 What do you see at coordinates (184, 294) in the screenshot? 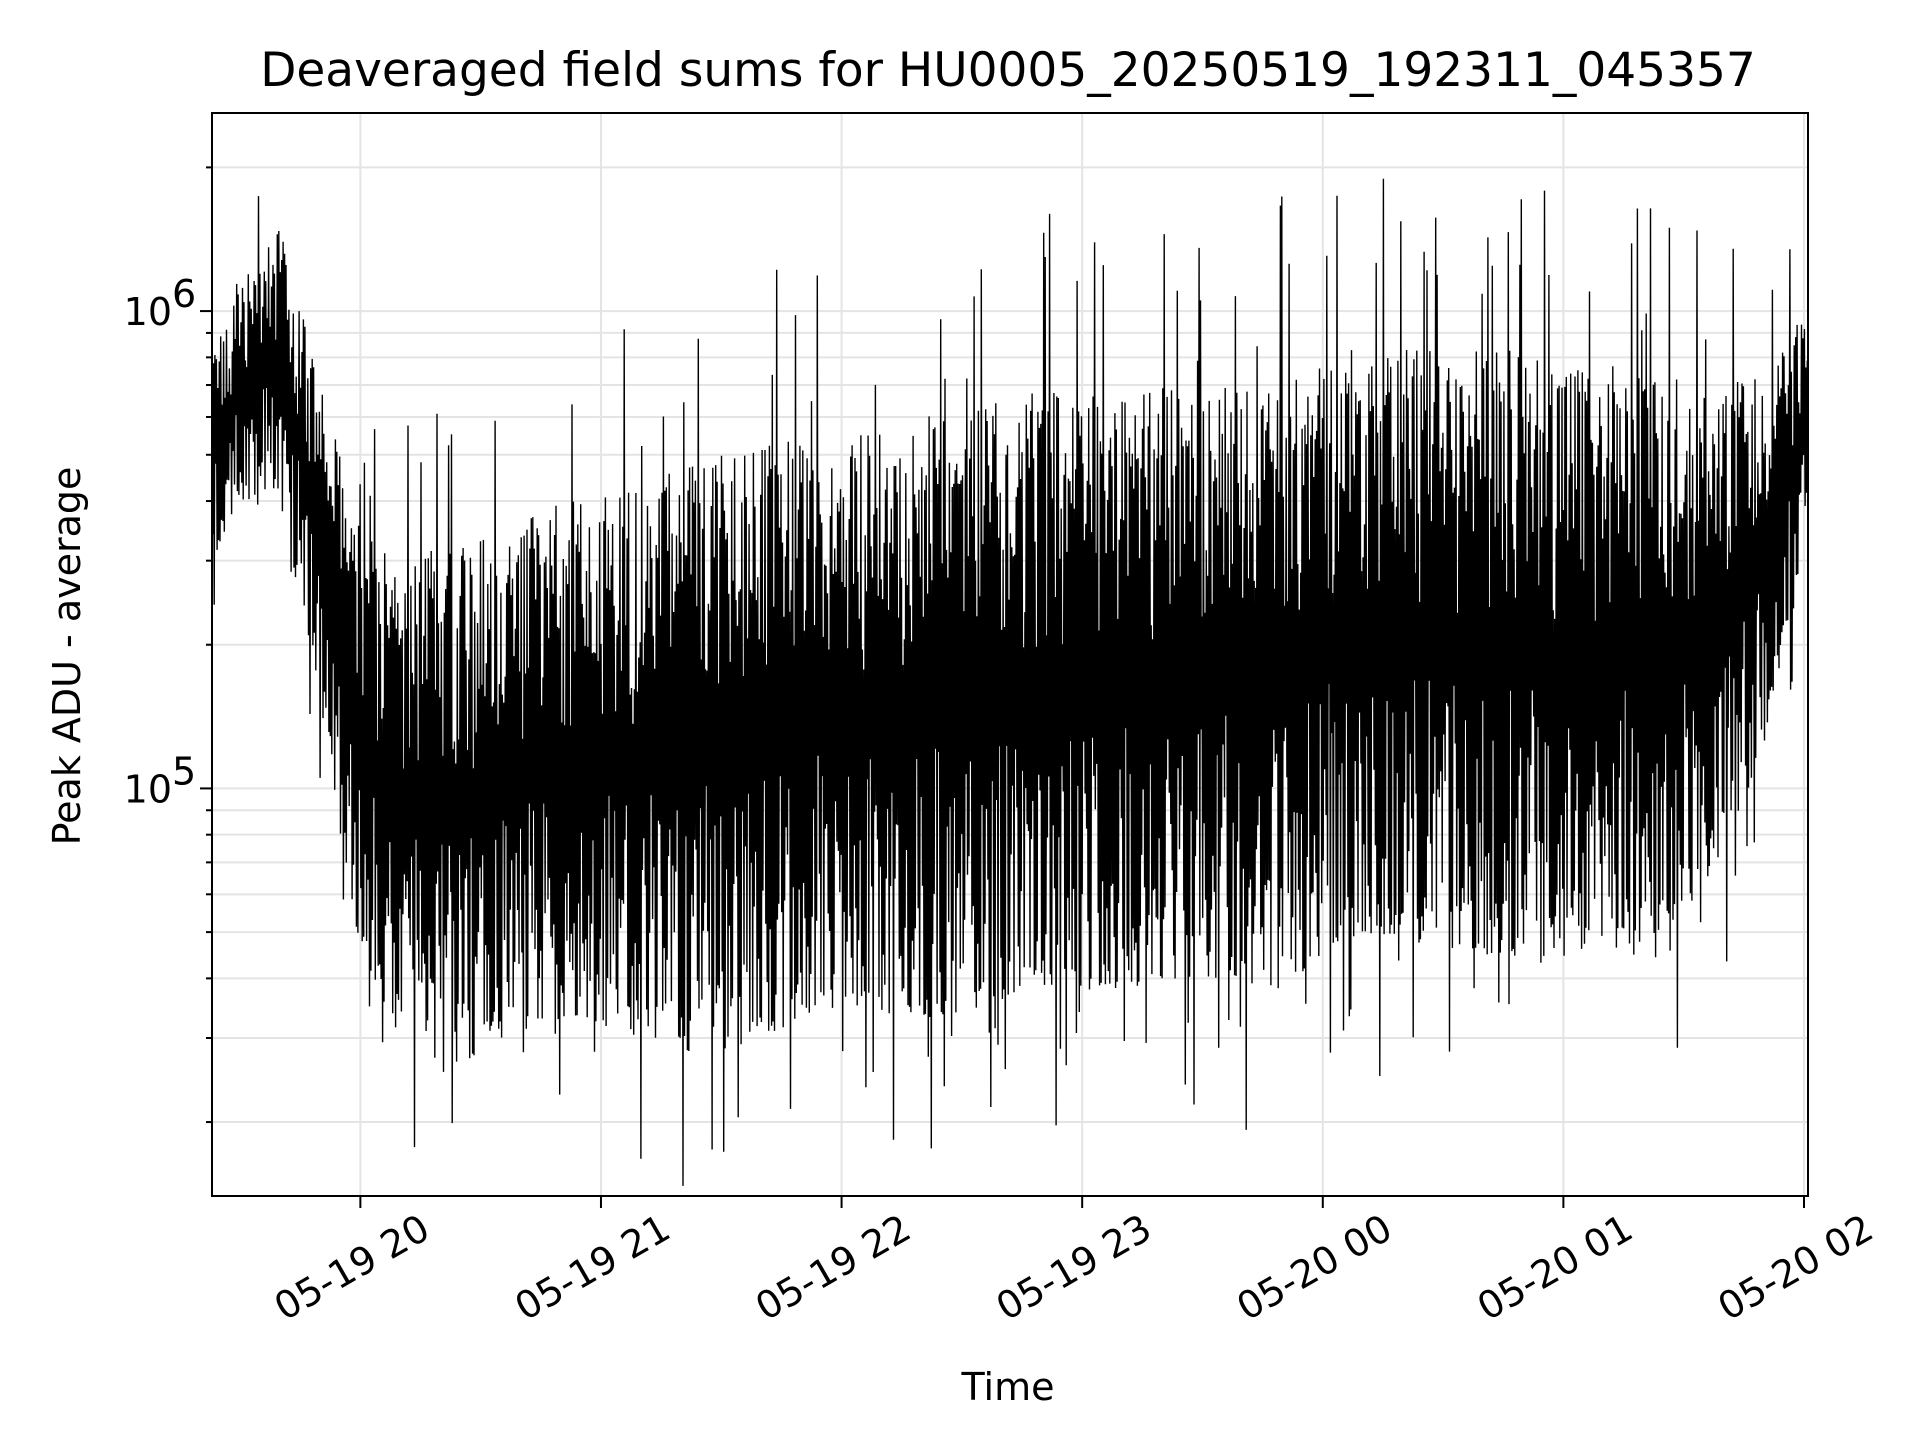
I see `y-tick-exponent: 6` at bounding box center [184, 294].